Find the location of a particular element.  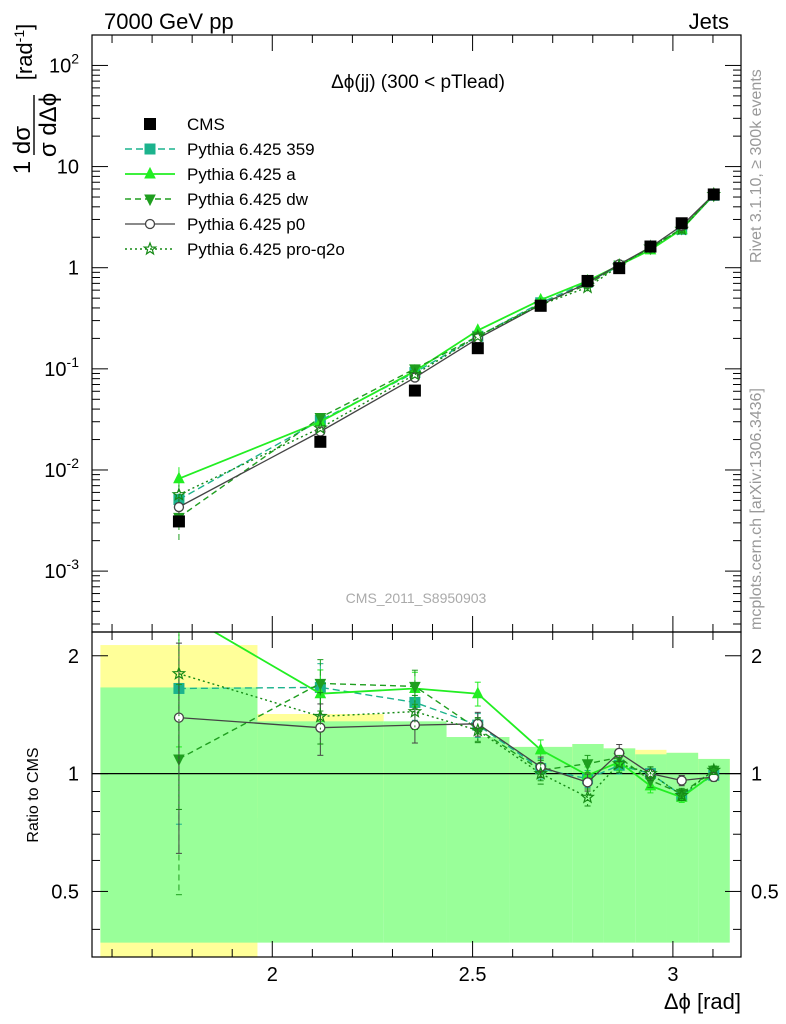

legend-label-pa: Pythia 6.425 a is located at coordinates (241, 174).